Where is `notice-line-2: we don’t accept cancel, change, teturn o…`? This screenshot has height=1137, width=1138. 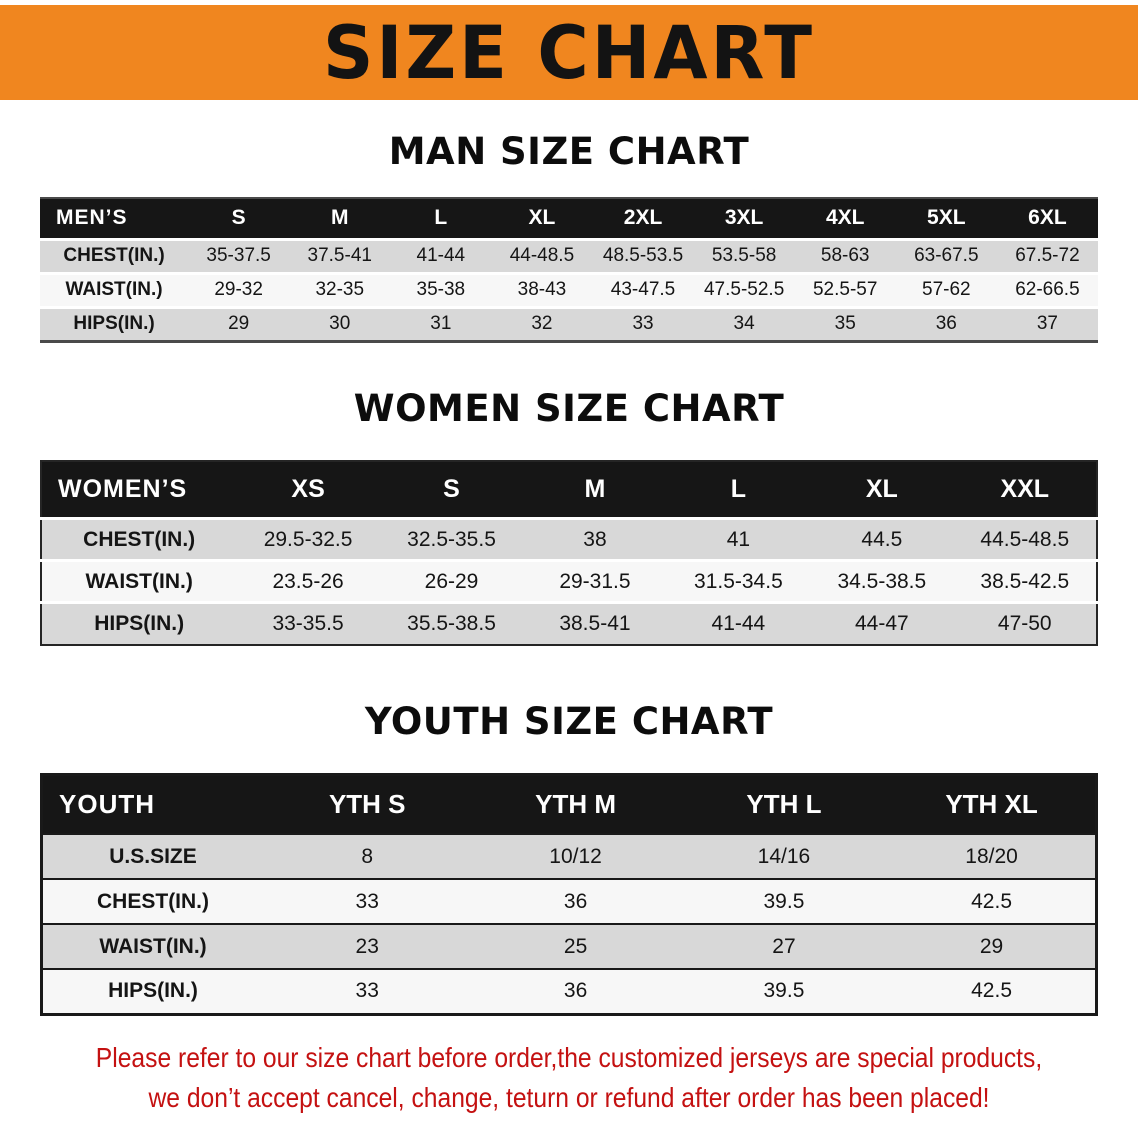
notice-line-2: we don’t accept cancel, change, teturn o… is located at coordinates (569, 1097).